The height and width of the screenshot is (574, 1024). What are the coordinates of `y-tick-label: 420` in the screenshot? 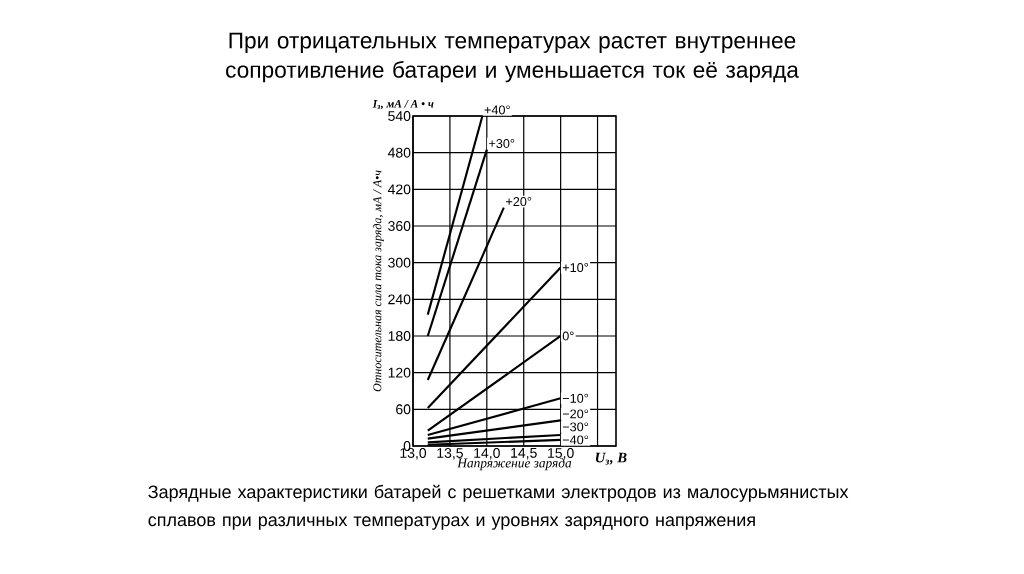 It's located at (399, 189).